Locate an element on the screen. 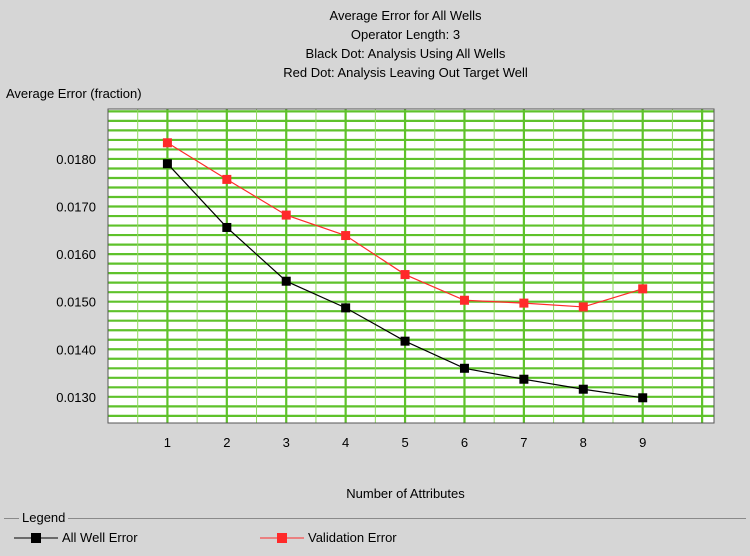  legend-label-validation-error: Validation Error is located at coordinates (352, 538).